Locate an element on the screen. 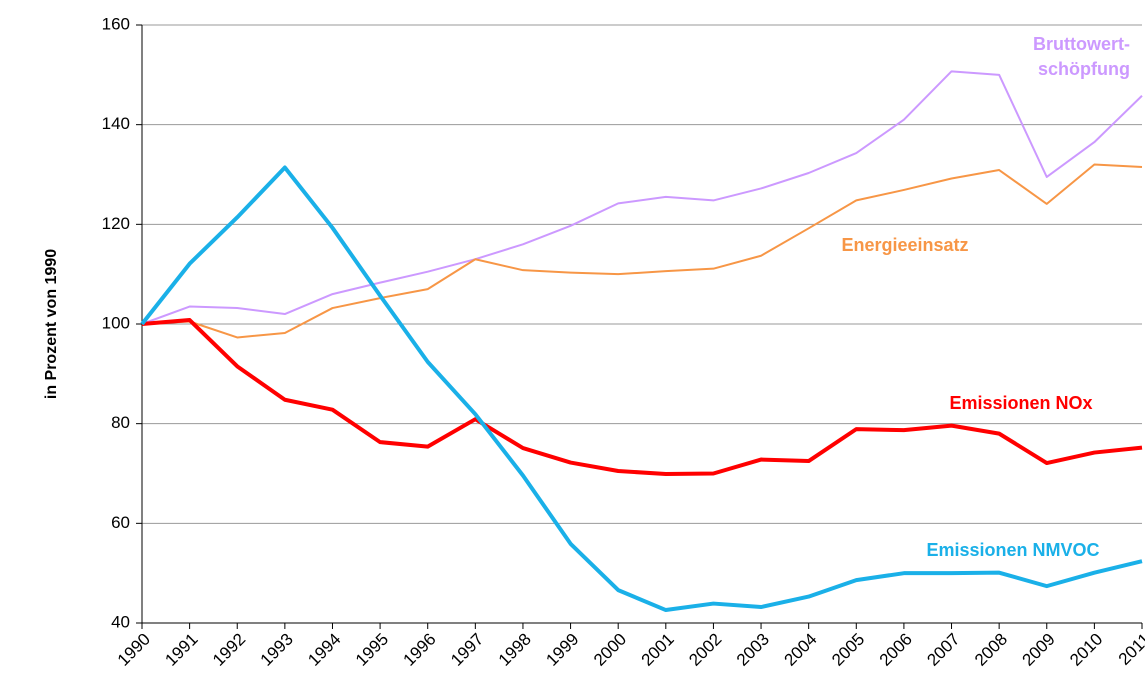  series-label: Energieeinsatz is located at coordinates (904, 245).